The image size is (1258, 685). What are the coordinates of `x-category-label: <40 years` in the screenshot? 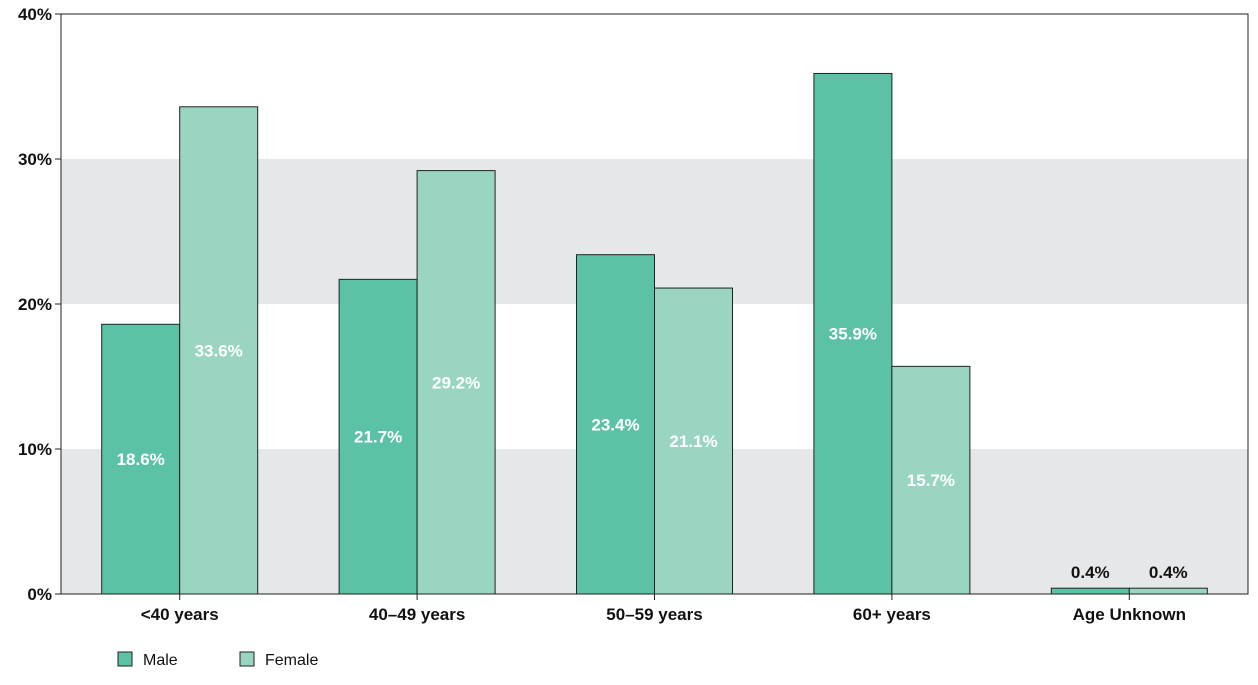 It's located at (180, 614).